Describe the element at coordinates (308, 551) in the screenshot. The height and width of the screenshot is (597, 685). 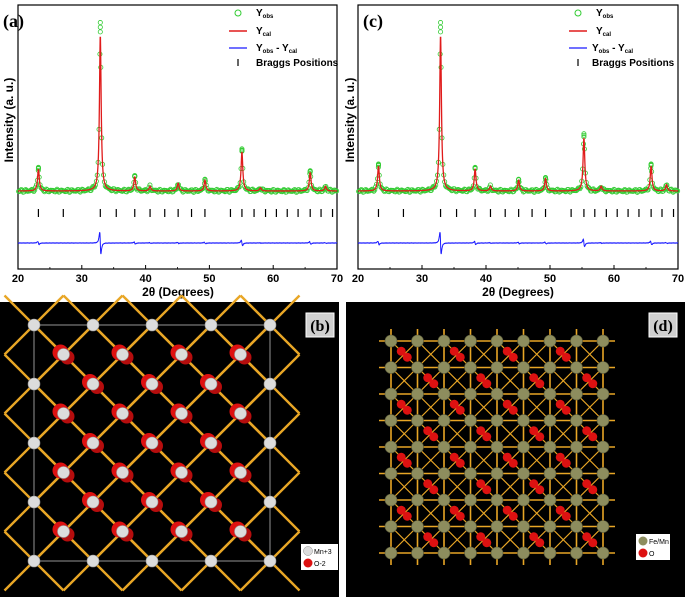
I see `legend-mn-icon` at that location.